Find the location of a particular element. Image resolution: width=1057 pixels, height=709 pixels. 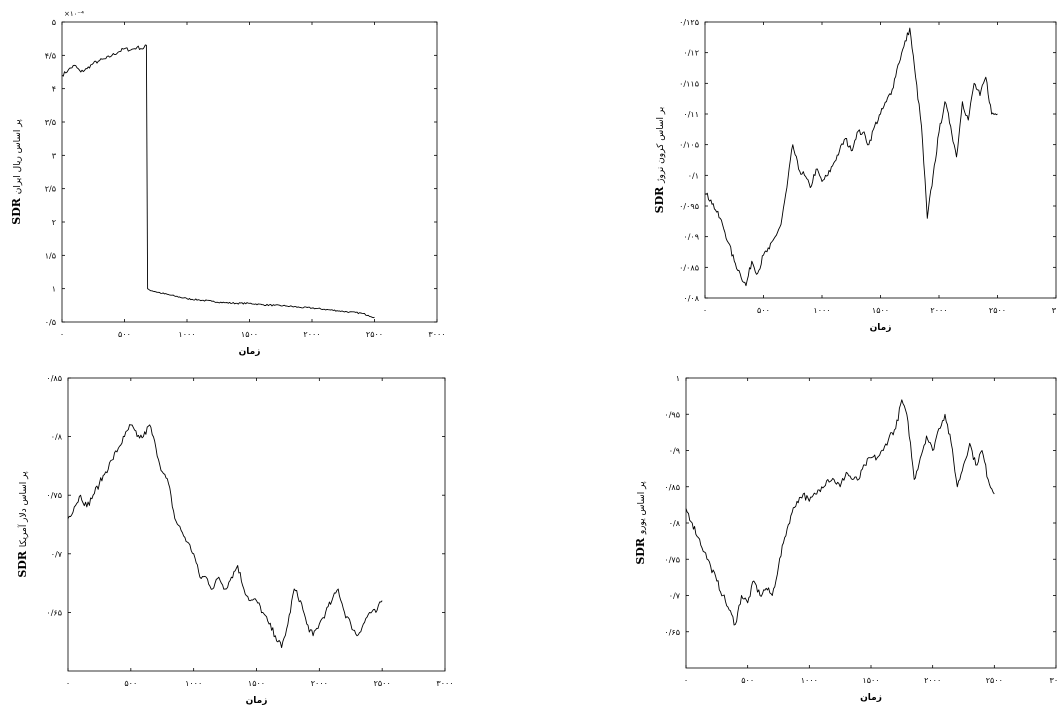

y-tick-label: ۰/۱۲ is located at coordinates (691, 53).